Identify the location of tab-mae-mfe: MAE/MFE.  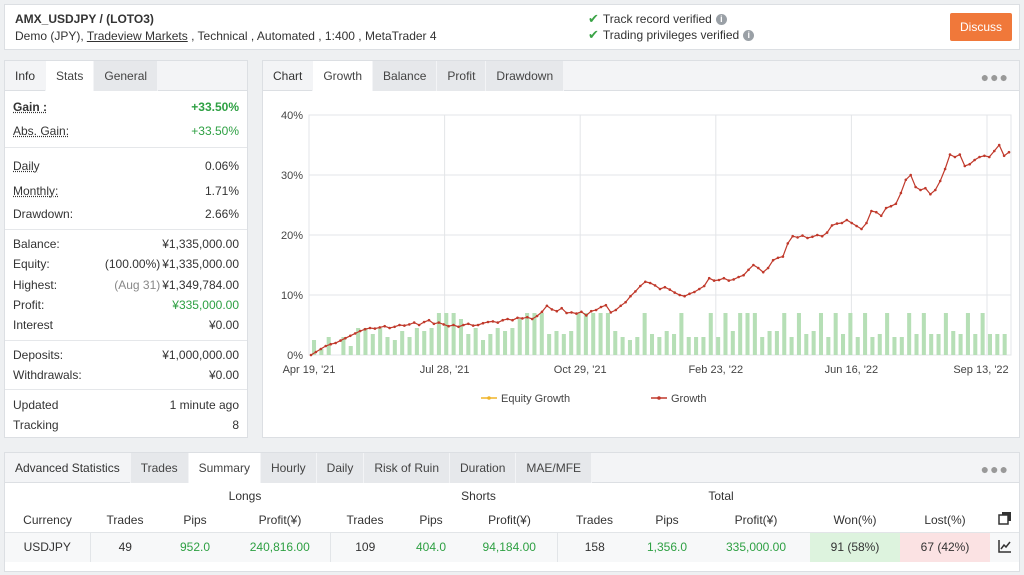
(554, 468).